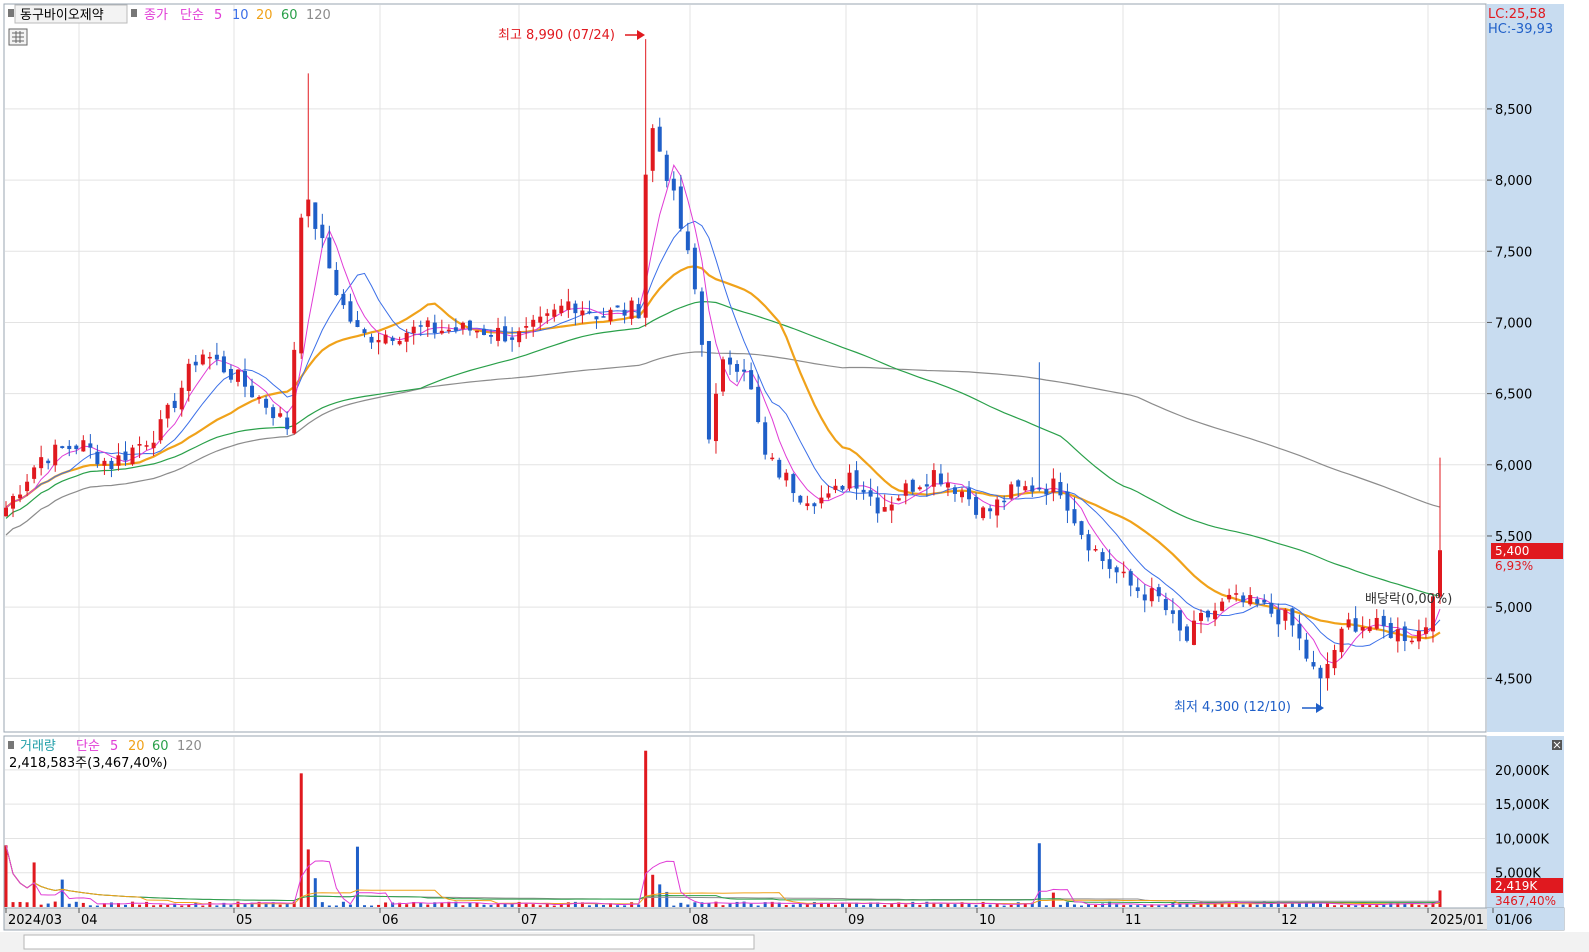  What do you see at coordinates (1557, 745) in the screenshot?
I see `panel-collapse-icon` at bounding box center [1557, 745].